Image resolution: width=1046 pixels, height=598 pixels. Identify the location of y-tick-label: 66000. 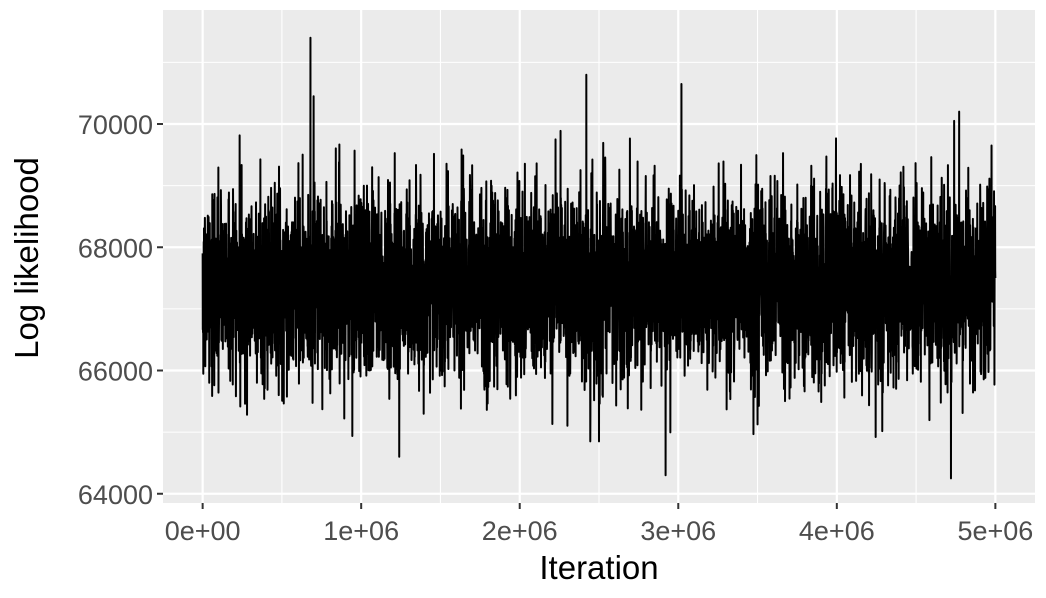
(115, 372).